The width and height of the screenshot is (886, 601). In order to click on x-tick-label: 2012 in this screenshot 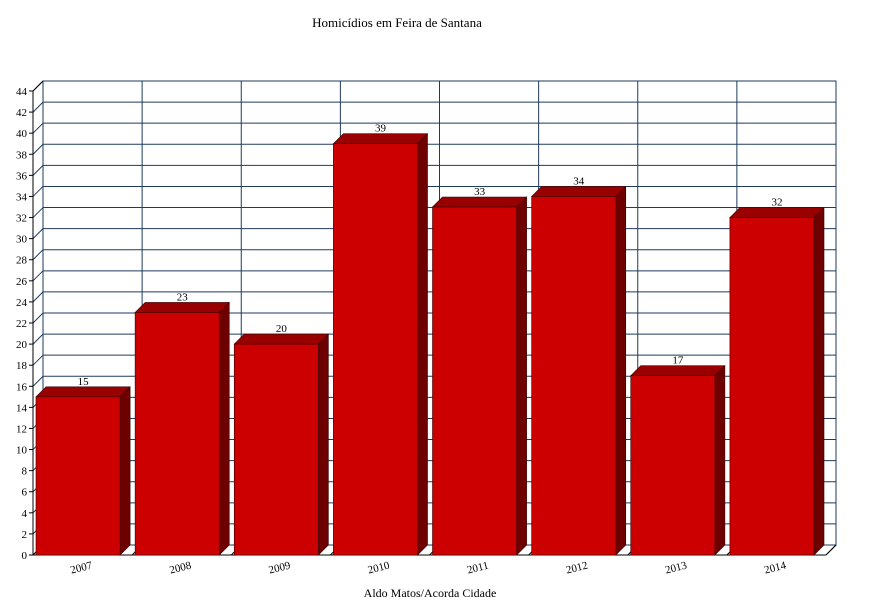, I will do `click(577, 568)`.